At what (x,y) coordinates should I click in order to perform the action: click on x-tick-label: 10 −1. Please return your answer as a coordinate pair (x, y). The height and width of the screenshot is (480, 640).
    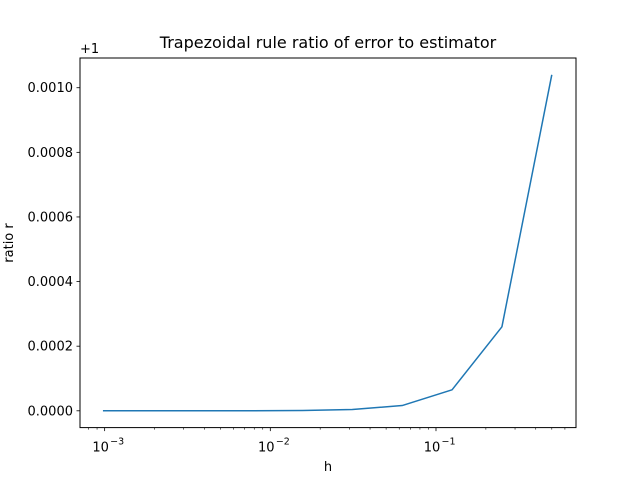
    Looking at the image, I should click on (440, 446).